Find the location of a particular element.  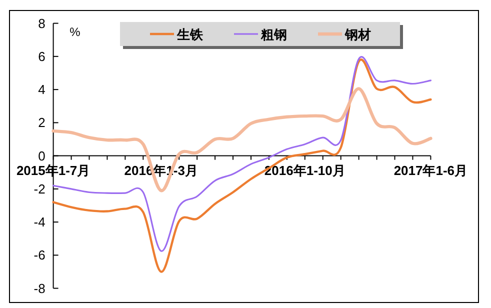

y-tick-label: -4 is located at coordinates (40, 222).